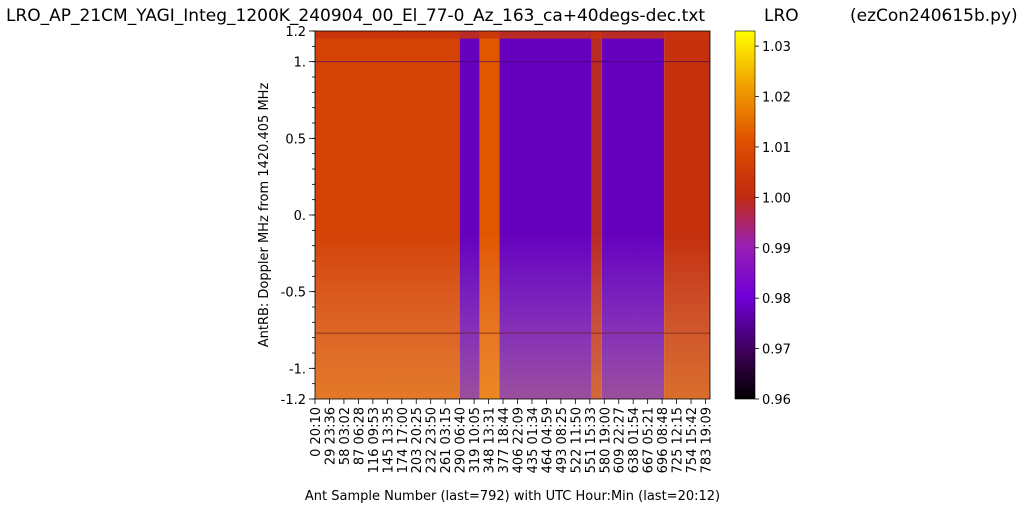  Describe the element at coordinates (663, 440) in the screenshot. I see `x-tick-label: 696 08:48` at that location.